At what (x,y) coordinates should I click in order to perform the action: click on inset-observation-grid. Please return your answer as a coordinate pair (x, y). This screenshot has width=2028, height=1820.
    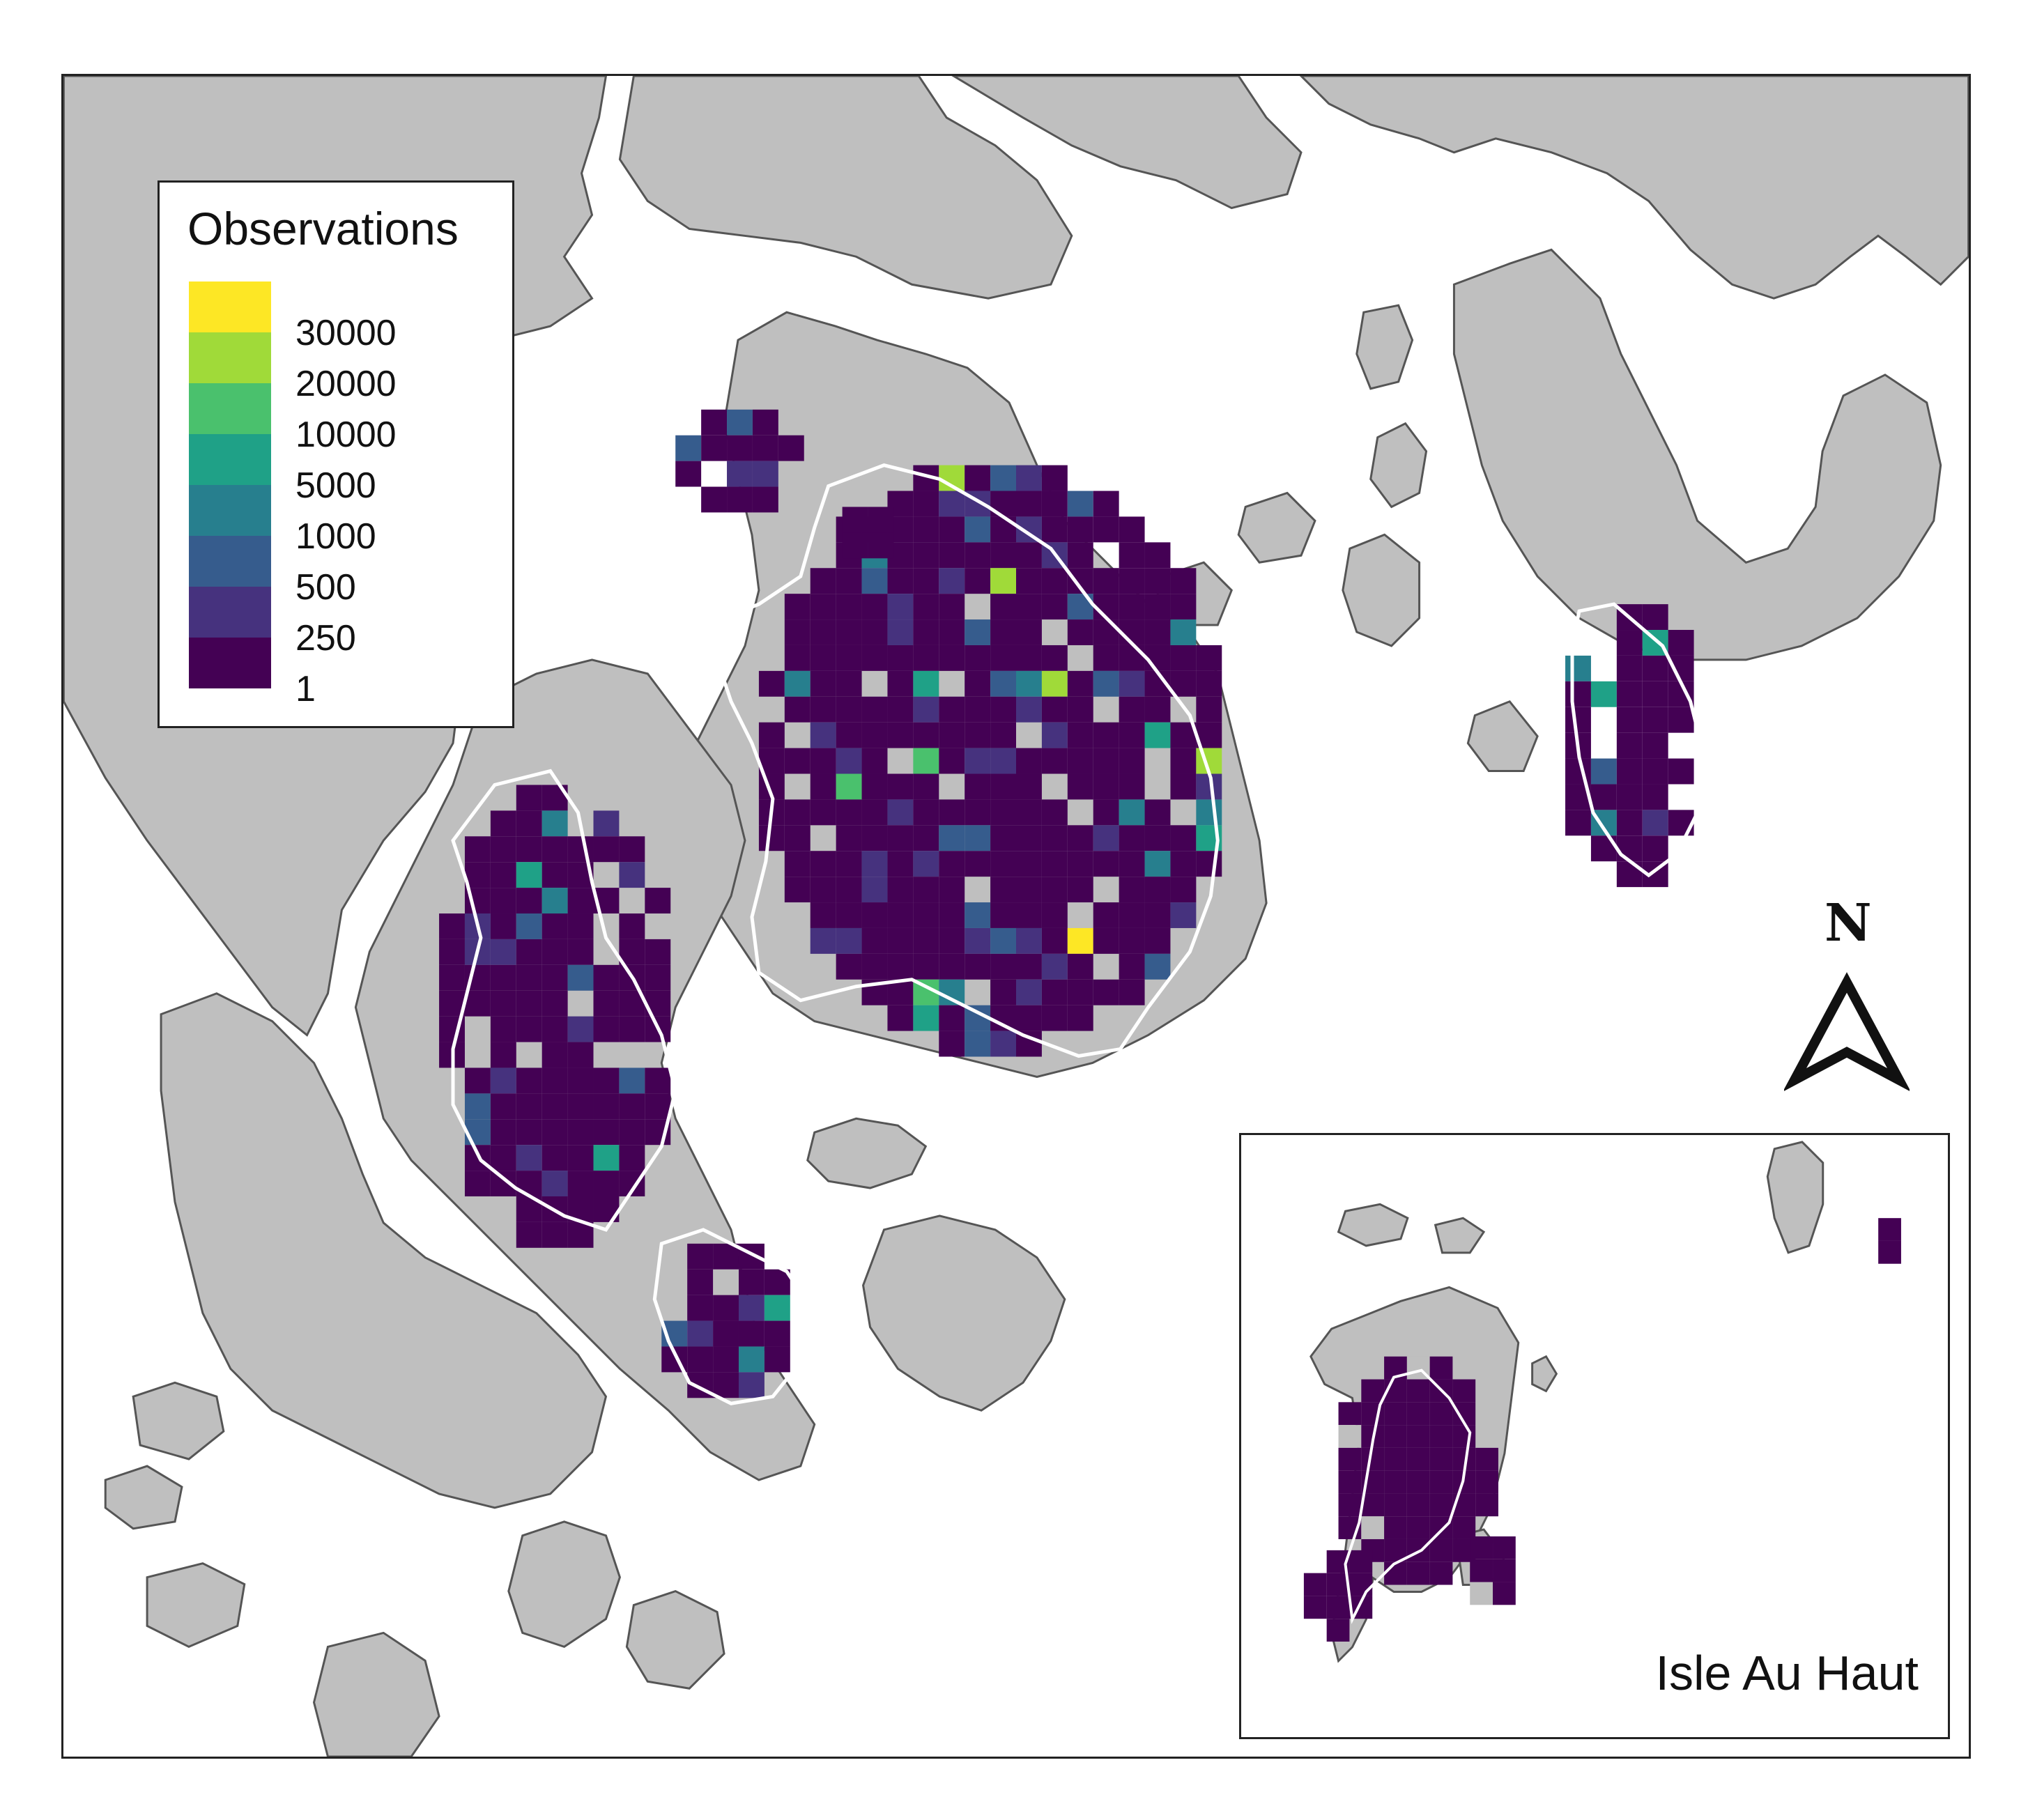
    Looking at the image, I should click on (1602, 1430).